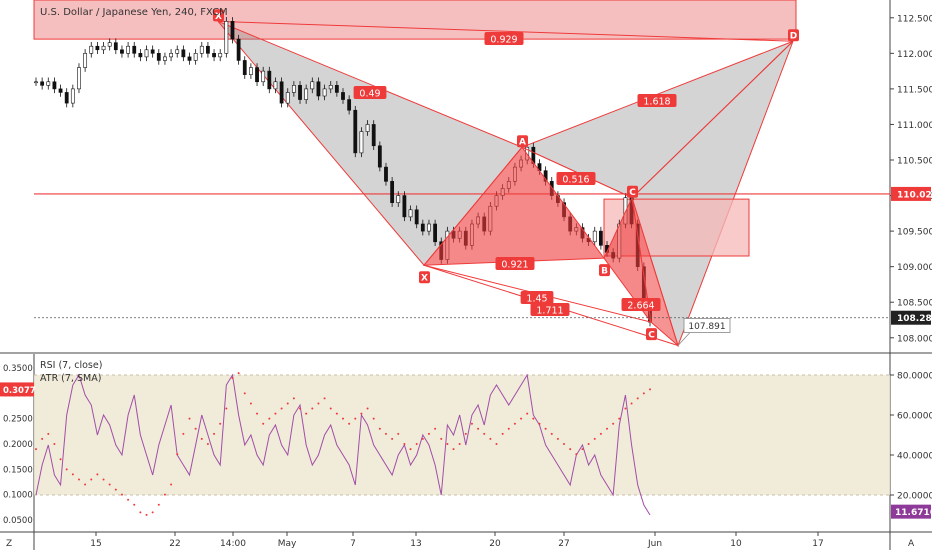  I want to click on rsi-tick-label: 20.0000, so click(914, 497).